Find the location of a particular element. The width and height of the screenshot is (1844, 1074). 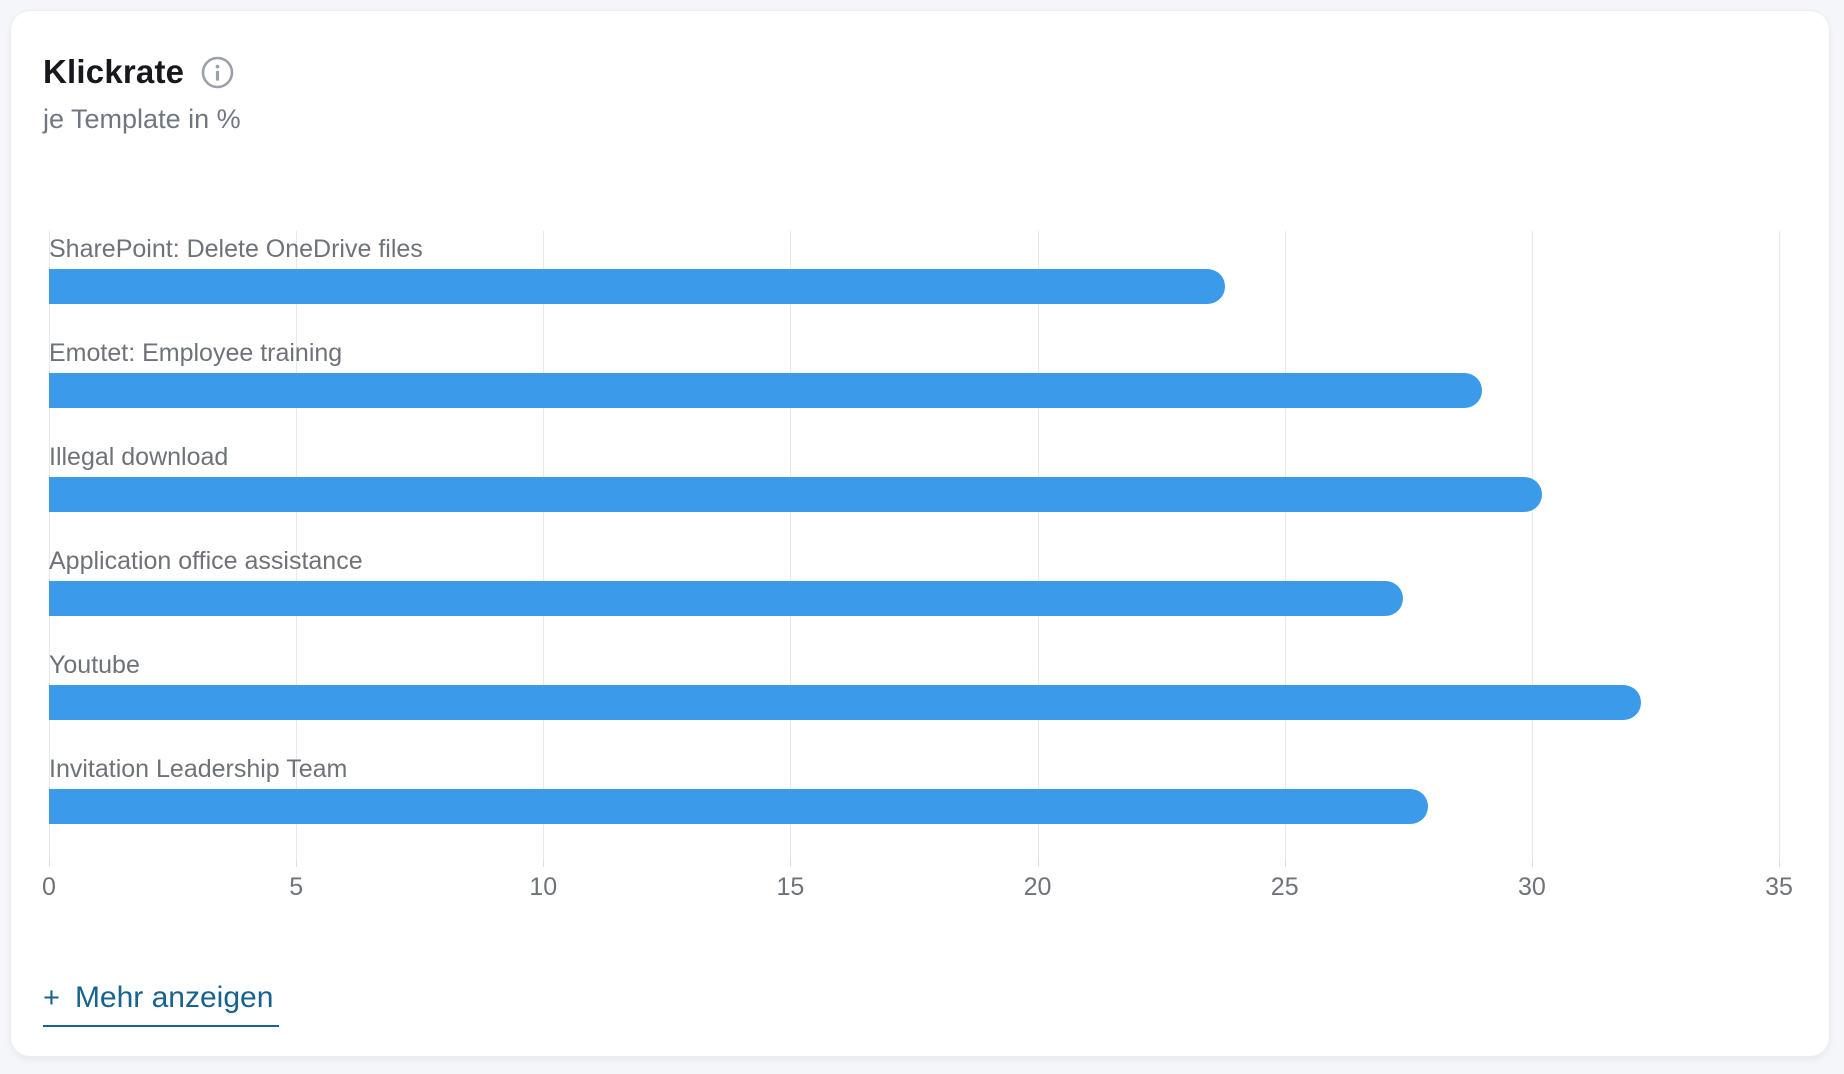

card-title: Klickrate is located at coordinates (114, 71).